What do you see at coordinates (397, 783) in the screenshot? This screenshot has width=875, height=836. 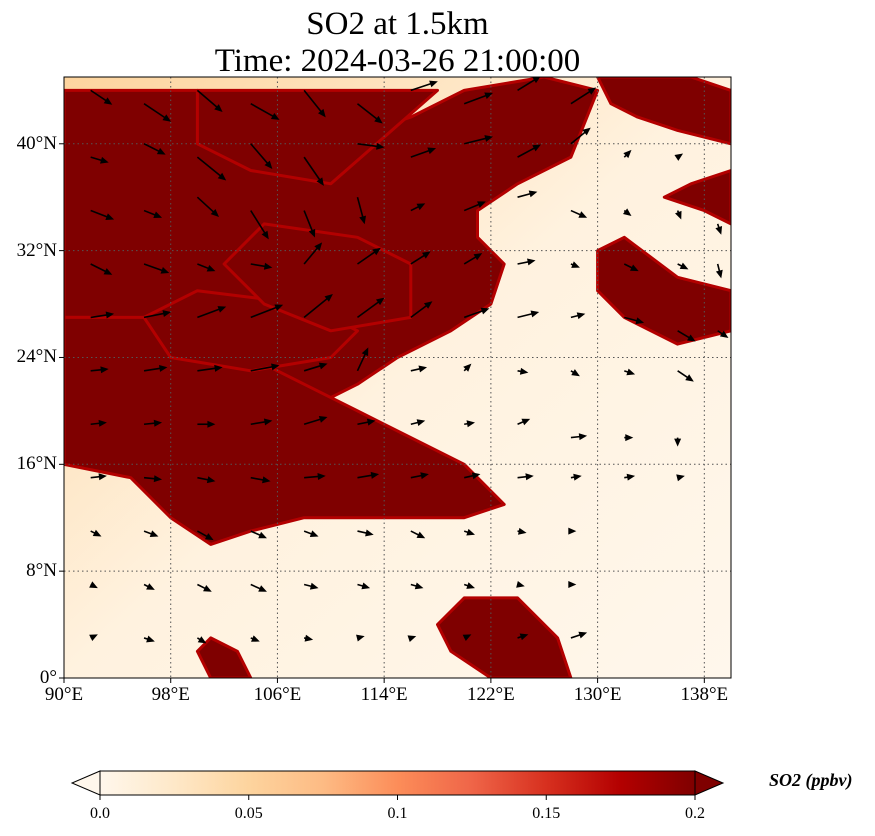 I see `colorbar-body` at bounding box center [397, 783].